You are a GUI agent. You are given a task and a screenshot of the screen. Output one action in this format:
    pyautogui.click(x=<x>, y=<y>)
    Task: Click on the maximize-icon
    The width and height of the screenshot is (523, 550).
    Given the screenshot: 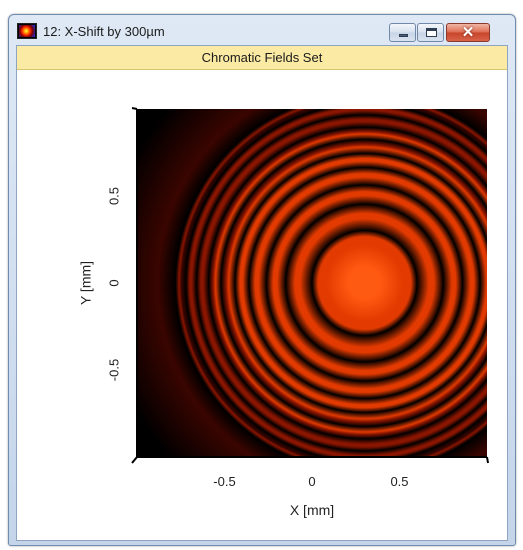 What is the action you would take?
    pyautogui.click(x=431, y=32)
    